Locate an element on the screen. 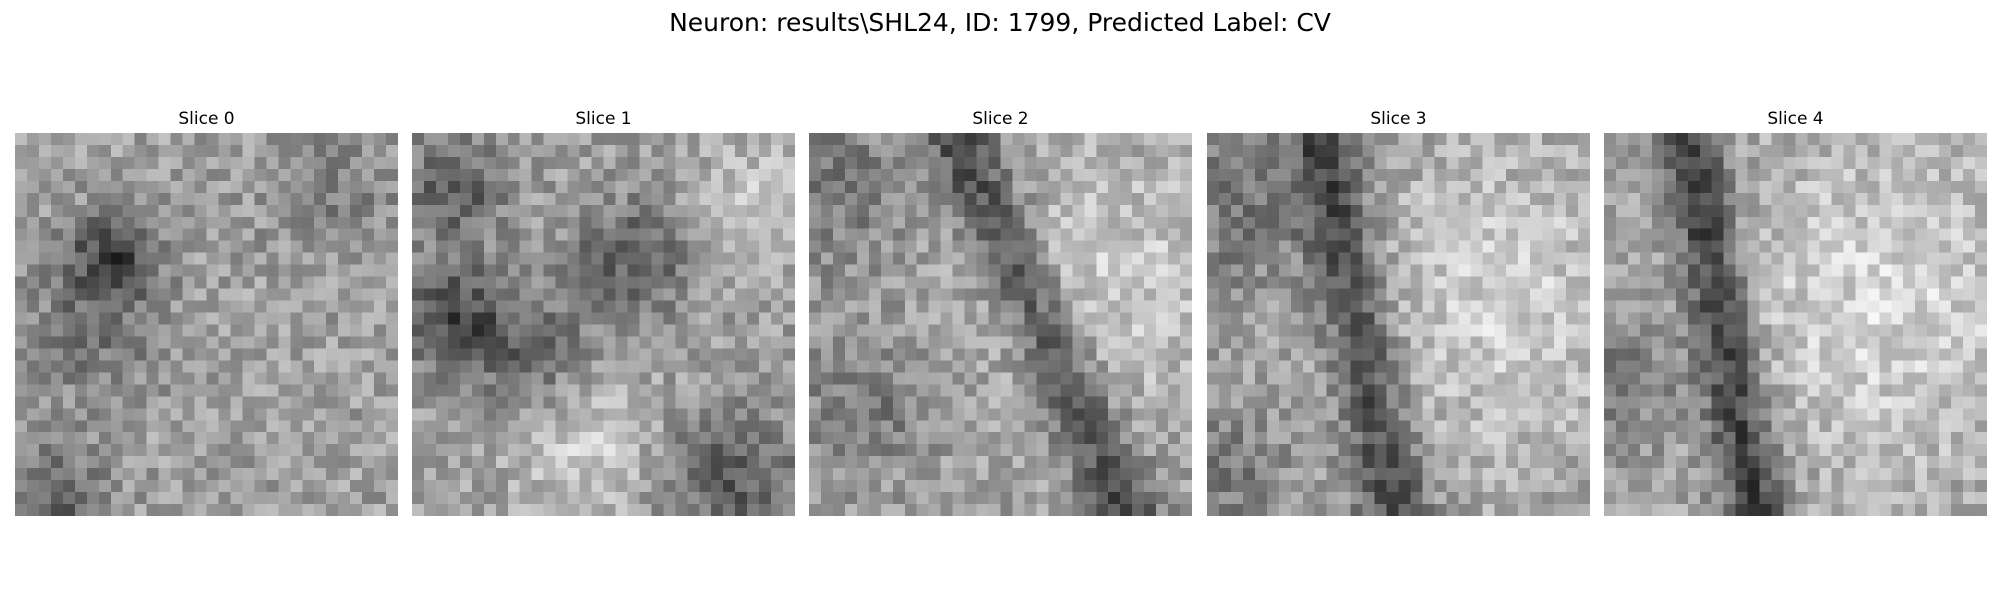 The width and height of the screenshot is (2000, 600). slice-title: Slice 4 is located at coordinates (1795, 119).